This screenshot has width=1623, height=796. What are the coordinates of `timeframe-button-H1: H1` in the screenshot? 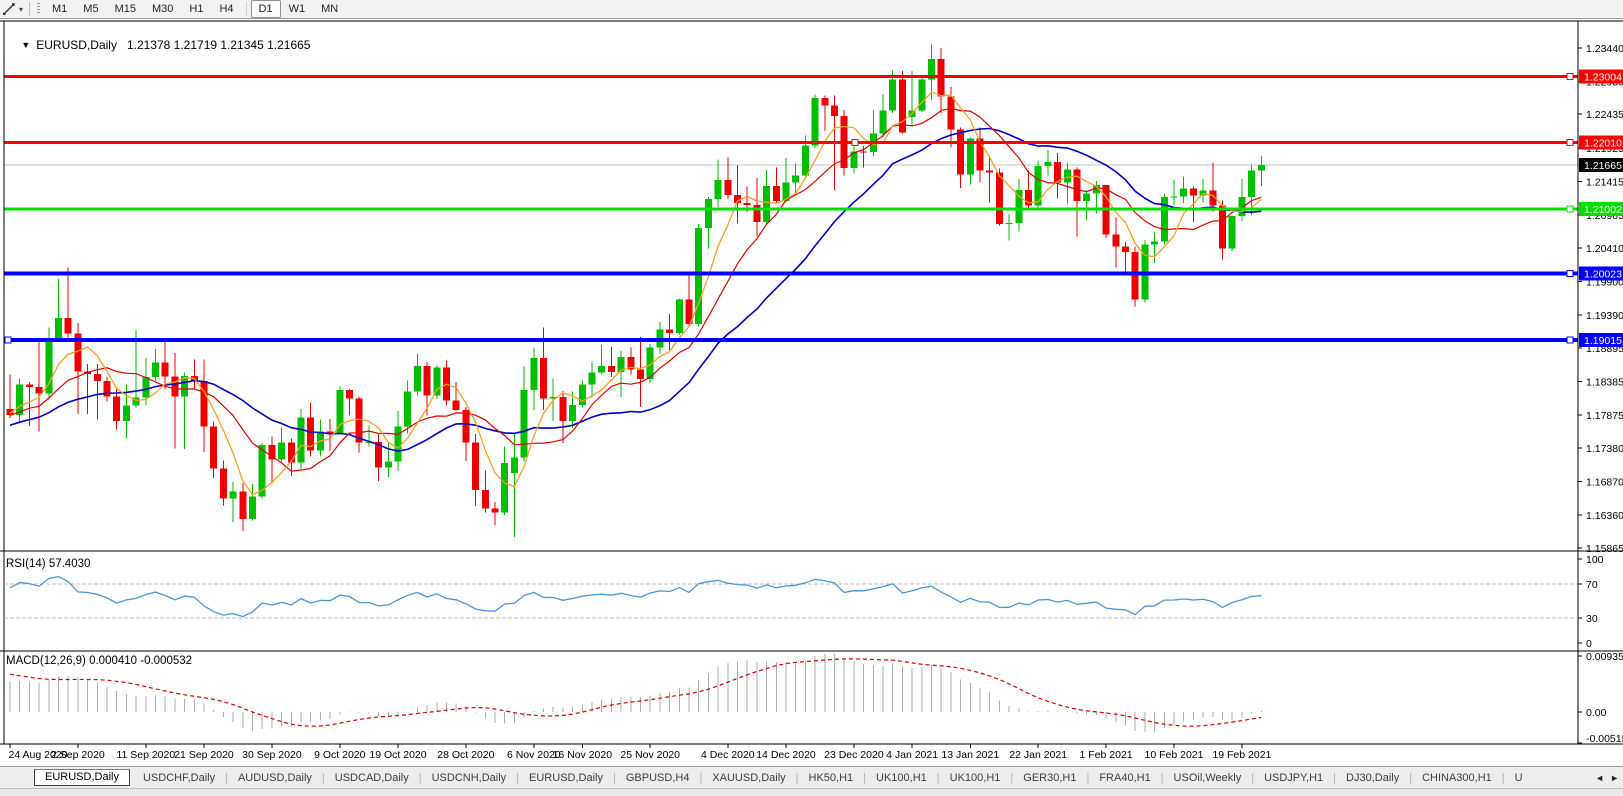 It's located at (196, 9).